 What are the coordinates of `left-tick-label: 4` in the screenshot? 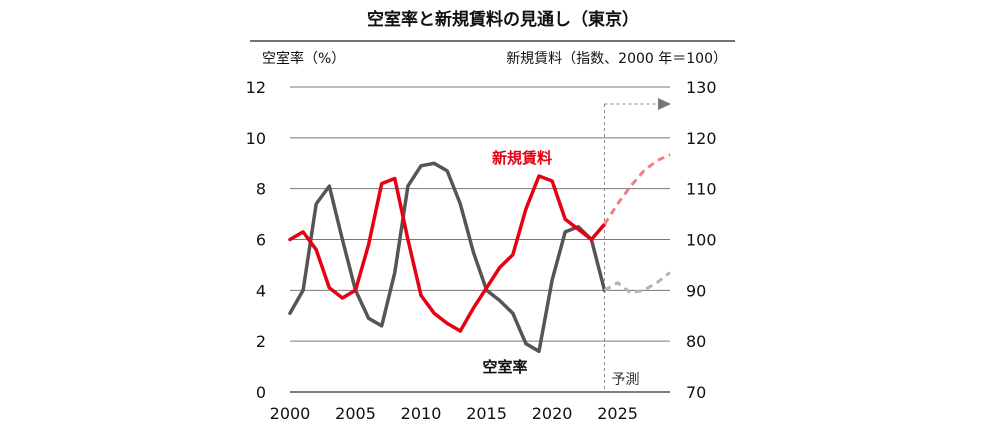 It's located at (261, 290).